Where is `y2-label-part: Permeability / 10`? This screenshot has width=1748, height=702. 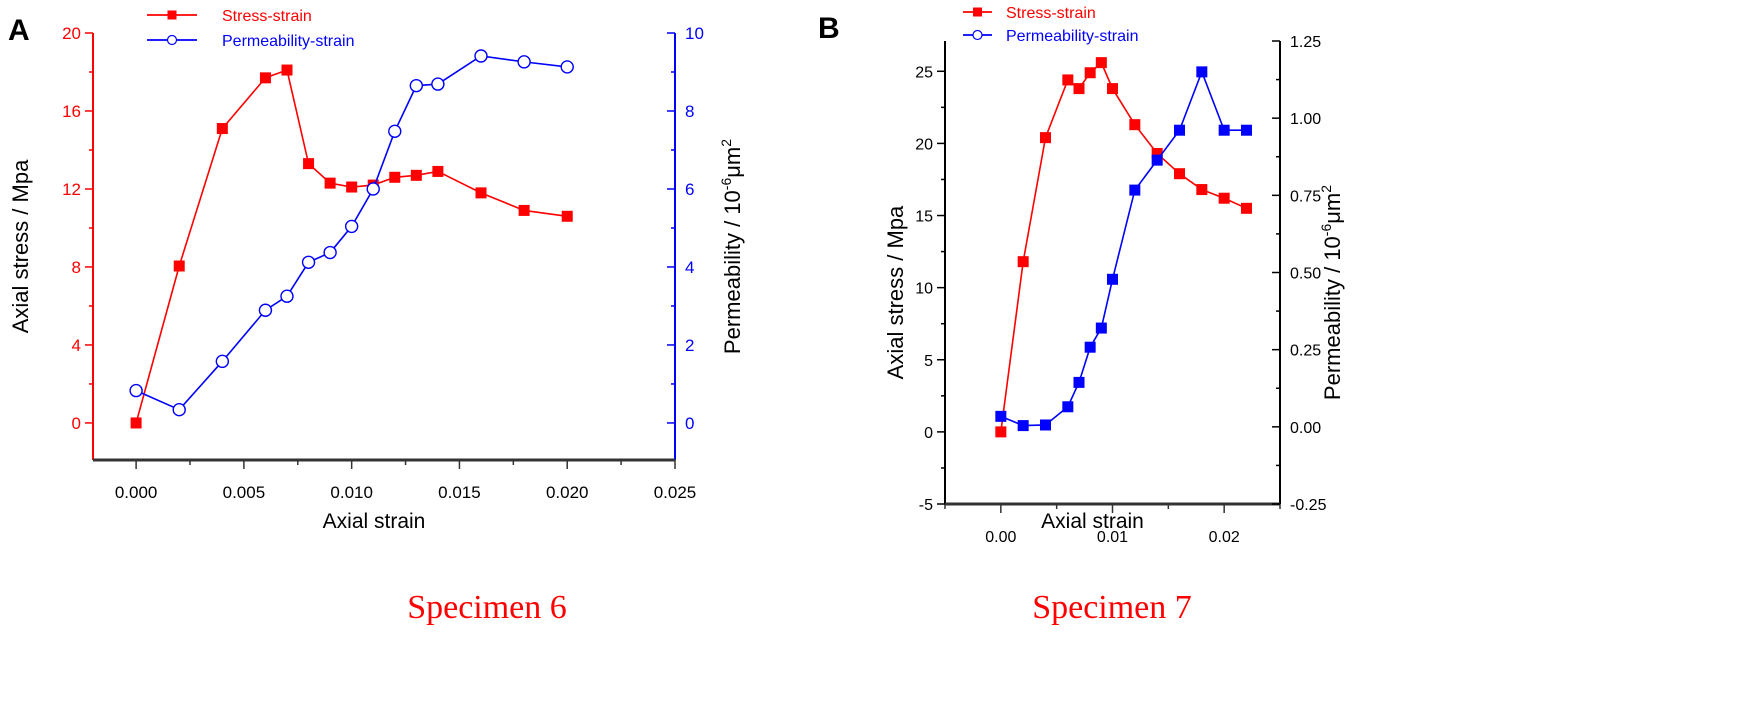
y2-label-part: Permeability / 10 is located at coordinates (1332, 318).